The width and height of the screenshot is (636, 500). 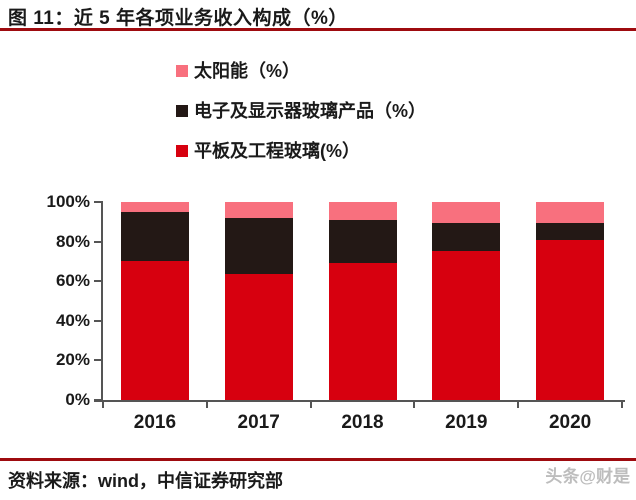 What do you see at coordinates (72, 360) in the screenshot?
I see `y-axis-label: 20%` at bounding box center [72, 360].